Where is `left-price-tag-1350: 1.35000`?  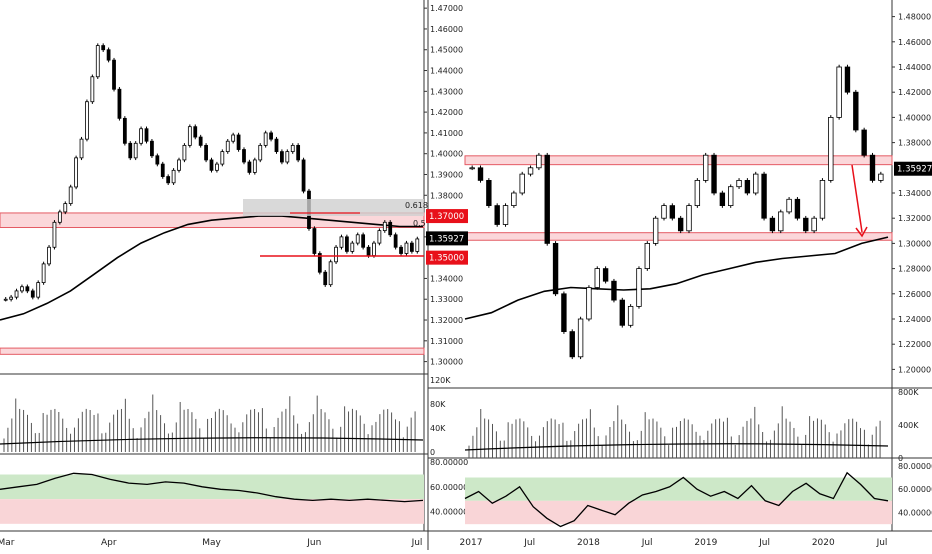
left-price-tag-1350: 1.35000 is located at coordinates (446, 259).